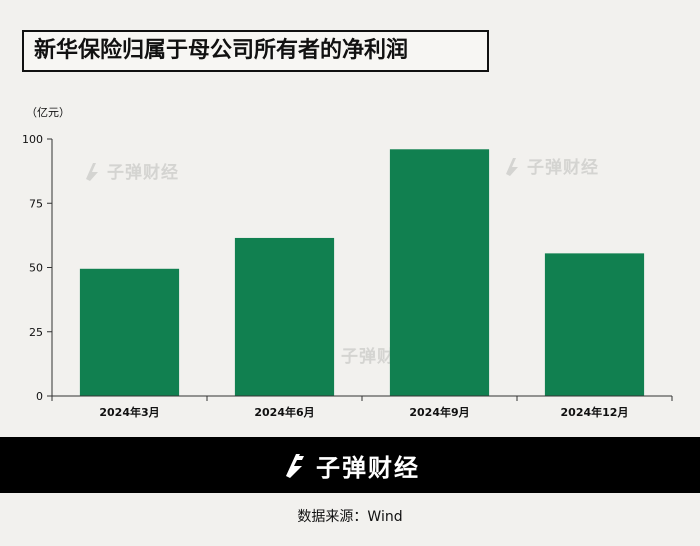 This screenshot has width=700, height=546. Describe the element at coordinates (36, 332) in the screenshot. I see `y-tick-label: 25` at that location.